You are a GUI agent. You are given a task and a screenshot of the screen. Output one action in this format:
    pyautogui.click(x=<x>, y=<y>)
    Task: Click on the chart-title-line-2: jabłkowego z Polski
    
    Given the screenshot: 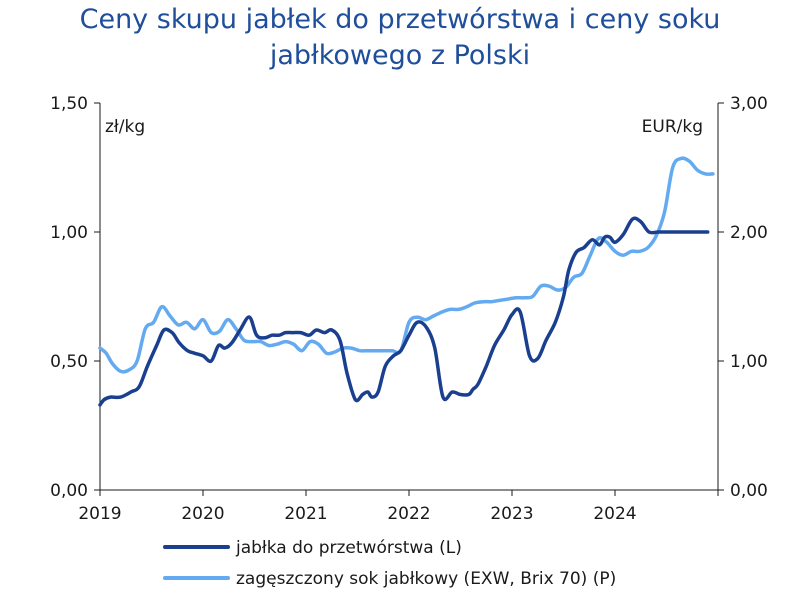 What is the action you would take?
    pyautogui.click(x=400, y=55)
    